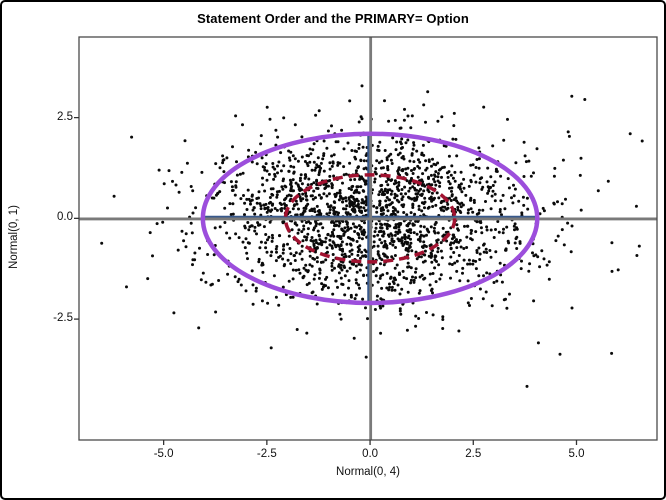 The width and height of the screenshot is (666, 500). What do you see at coordinates (163, 454) in the screenshot?
I see `x-tick-label-0: -5.0` at bounding box center [163, 454].